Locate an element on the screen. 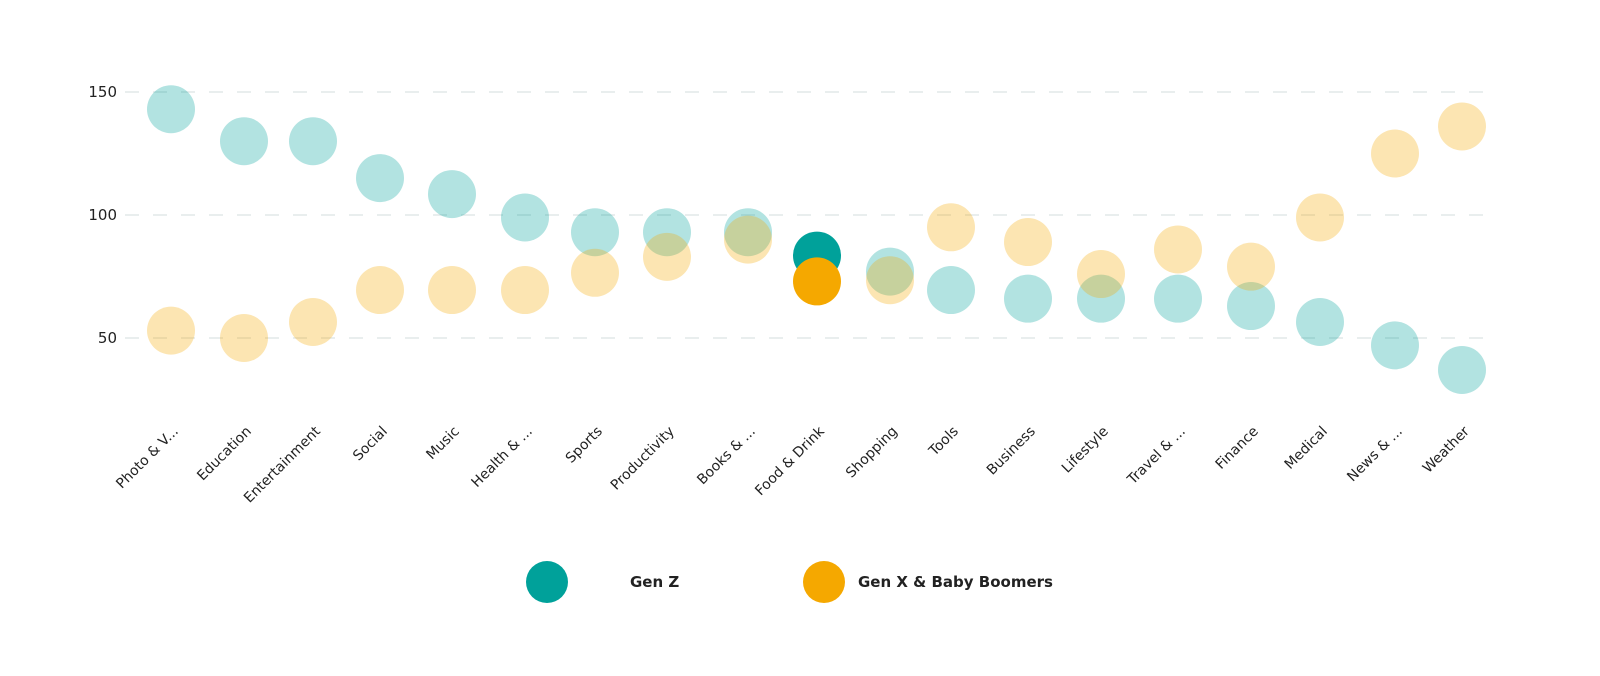  x-tick-label: Shopping is located at coordinates (872, 453).